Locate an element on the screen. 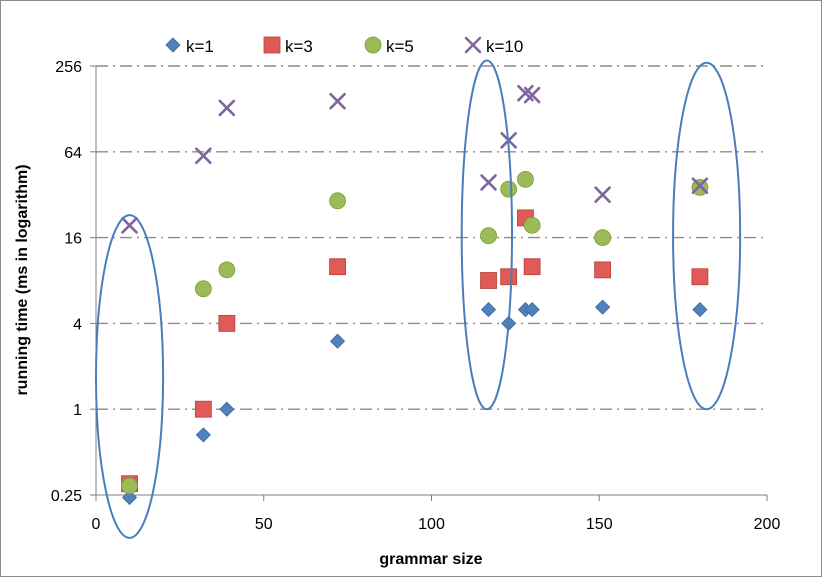 This screenshot has width=822, height=577. point-k-3-x151 is located at coordinates (603, 270).